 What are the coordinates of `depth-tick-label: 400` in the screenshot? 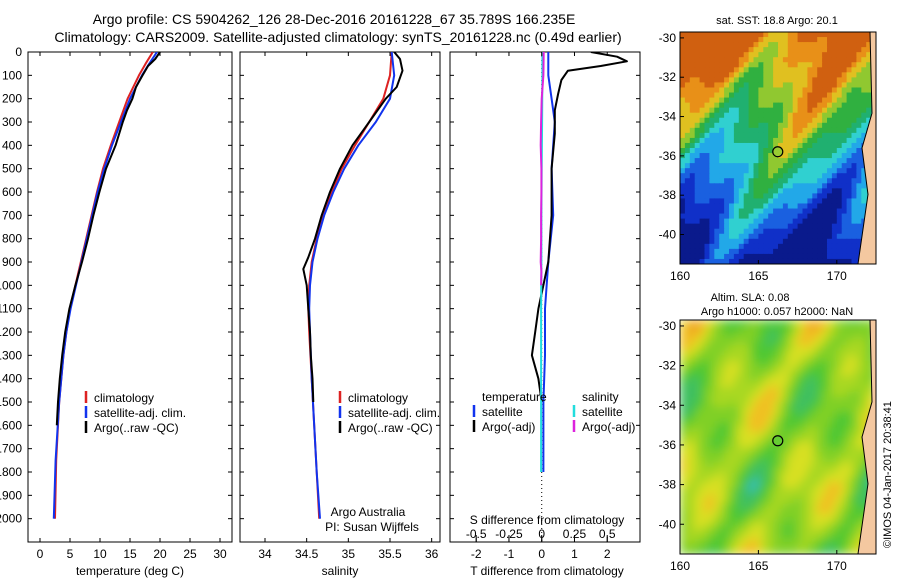 It's located at (12, 145).